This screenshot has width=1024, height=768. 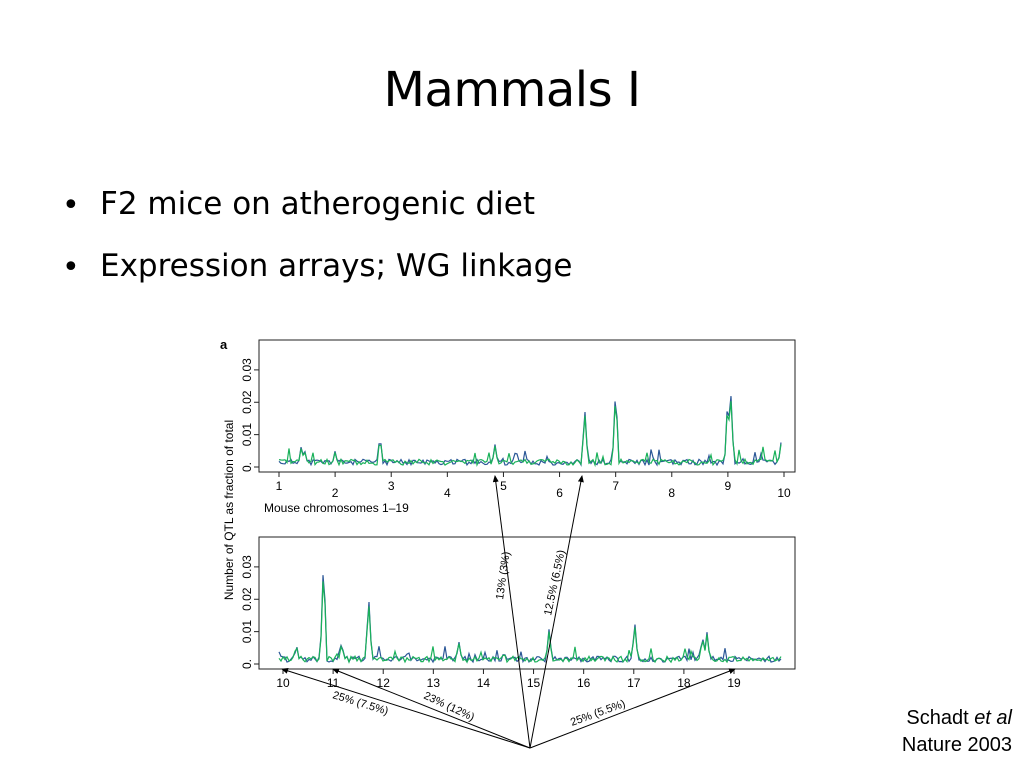 I want to click on slide-title: Mammals I, so click(x=512, y=90).